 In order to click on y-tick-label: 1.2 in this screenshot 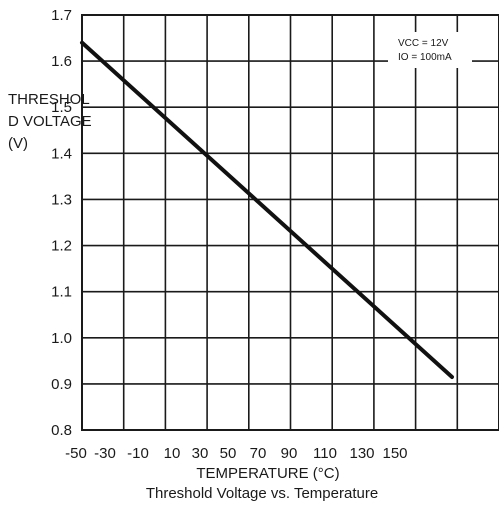, I will do `click(61, 246)`.